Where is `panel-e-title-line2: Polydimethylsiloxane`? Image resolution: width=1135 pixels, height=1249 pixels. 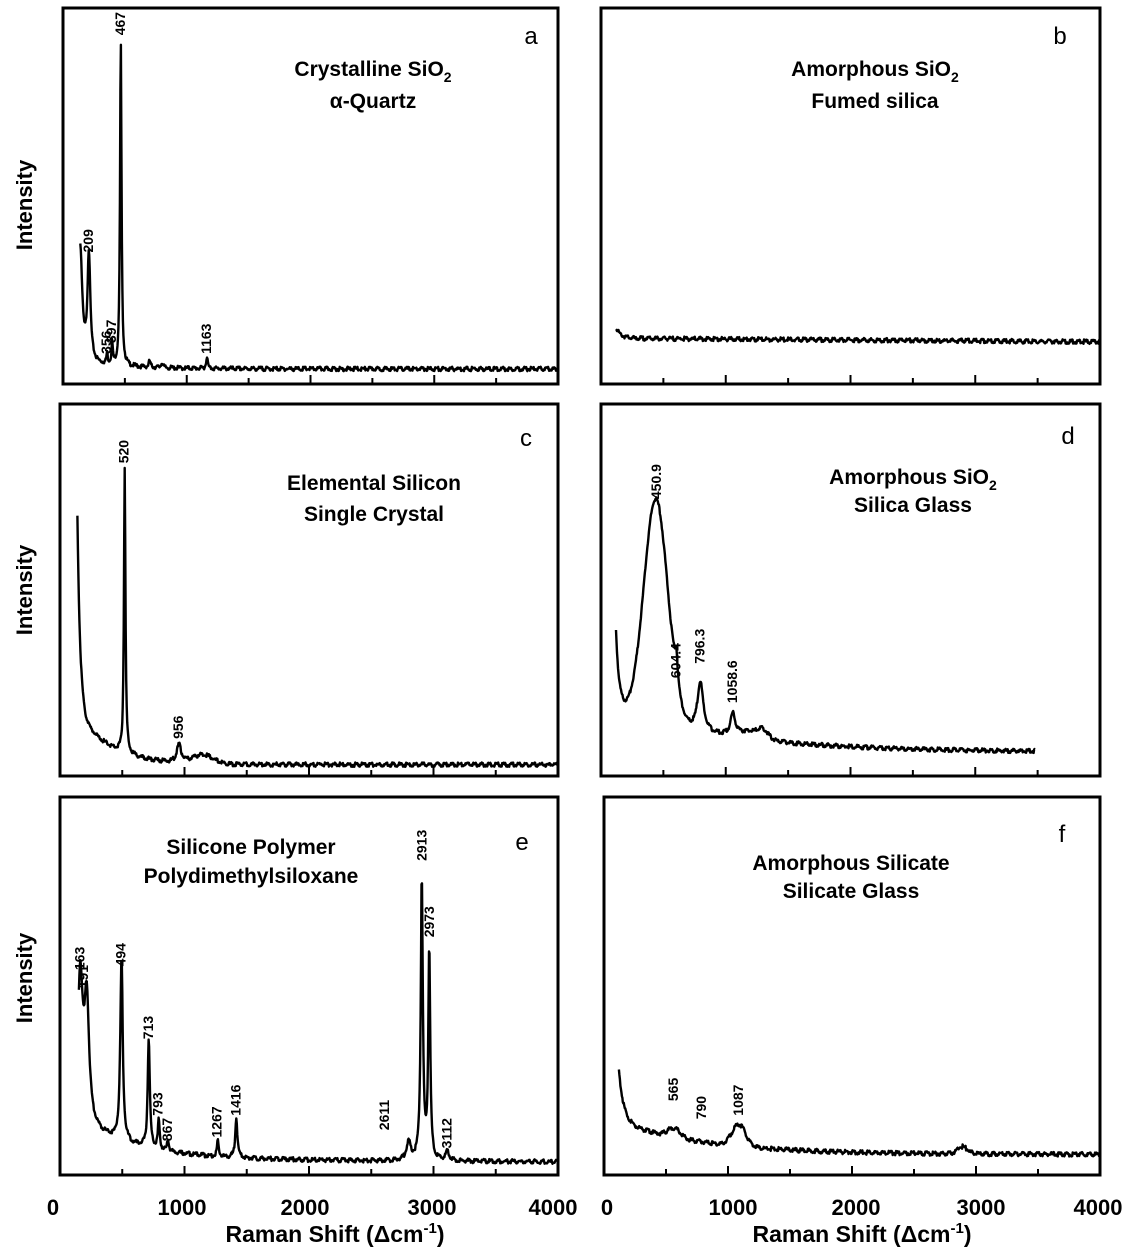
panel-e-title-line2: Polydimethylsiloxane is located at coordinates (251, 876).